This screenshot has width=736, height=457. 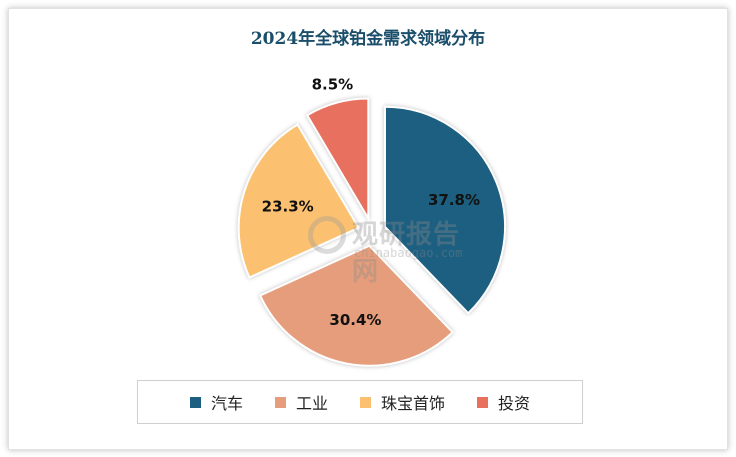 What do you see at coordinates (288, 206) in the screenshot?
I see `data-label-3: 23.3%` at bounding box center [288, 206].